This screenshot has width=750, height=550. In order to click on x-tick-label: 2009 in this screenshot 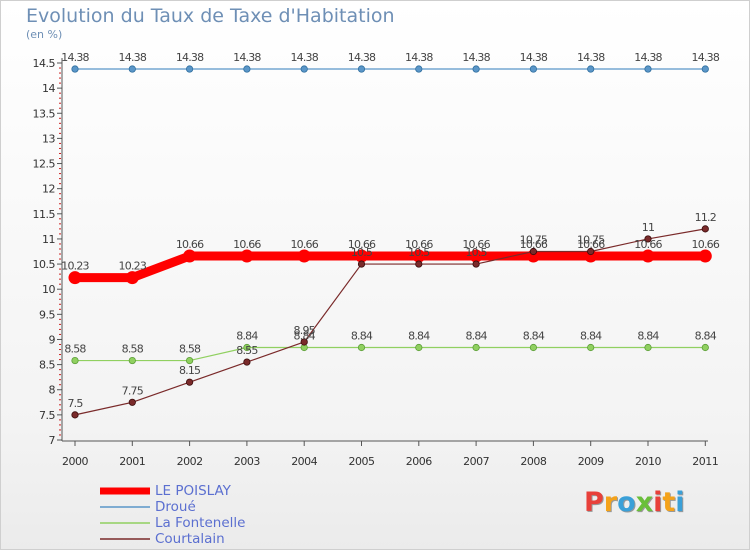, I will do `click(591, 461)`.